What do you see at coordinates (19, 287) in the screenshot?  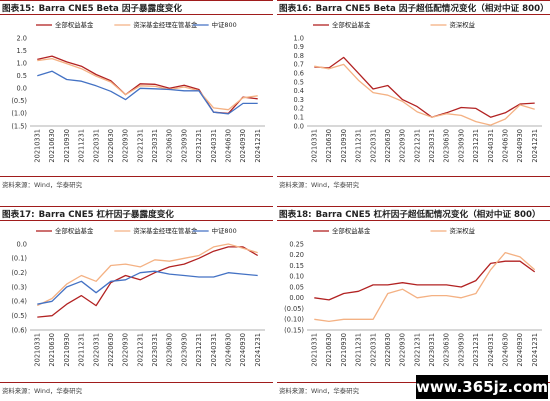 I see `y-tick-label: (0.3)` at bounding box center [19, 287].